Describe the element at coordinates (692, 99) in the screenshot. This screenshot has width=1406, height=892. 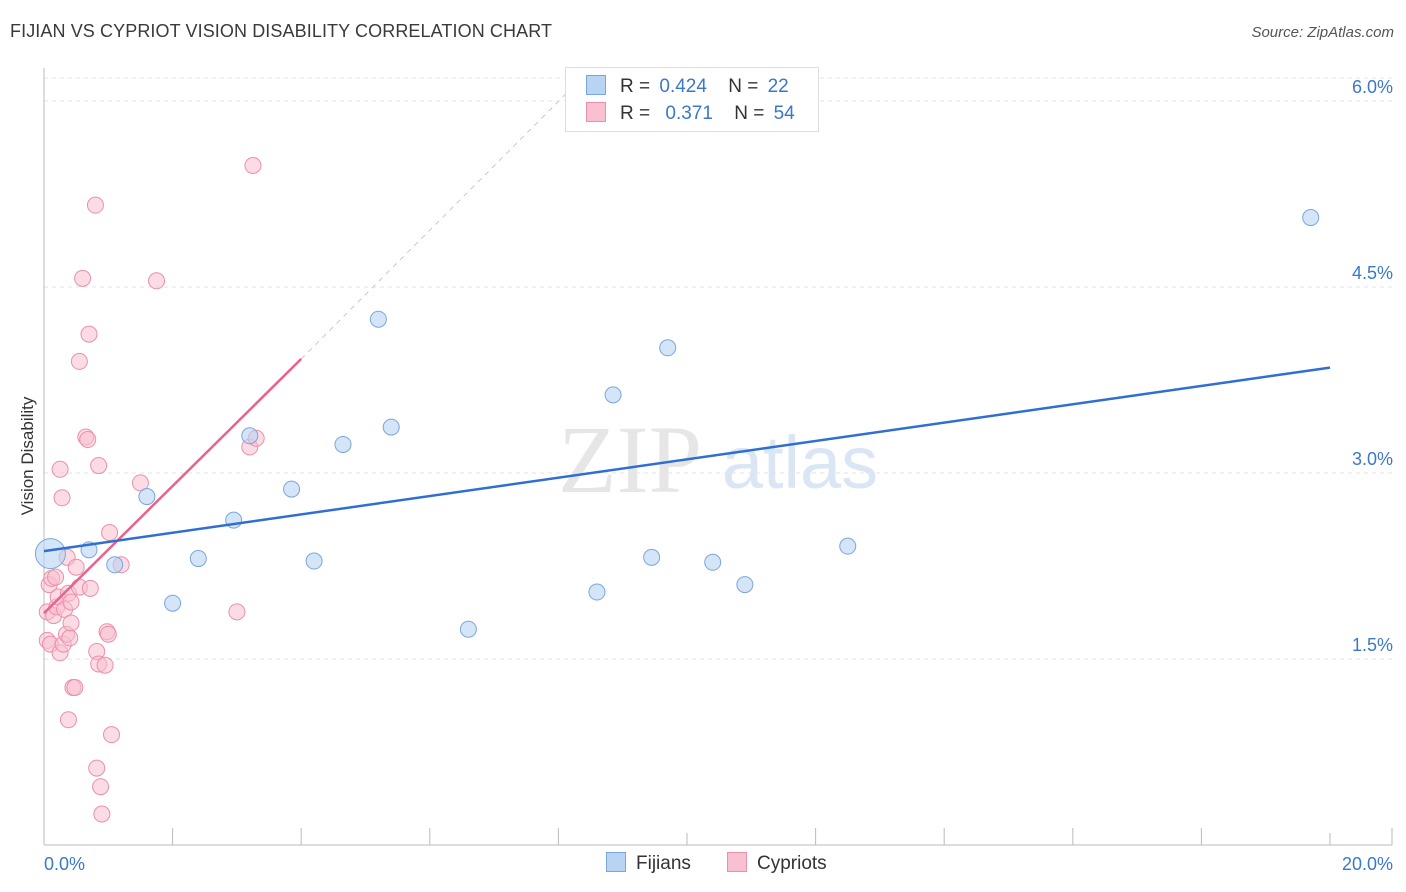
I see `stats-legend: R = 0.424 N = 22 R = 0.371 N = 54` at that location.